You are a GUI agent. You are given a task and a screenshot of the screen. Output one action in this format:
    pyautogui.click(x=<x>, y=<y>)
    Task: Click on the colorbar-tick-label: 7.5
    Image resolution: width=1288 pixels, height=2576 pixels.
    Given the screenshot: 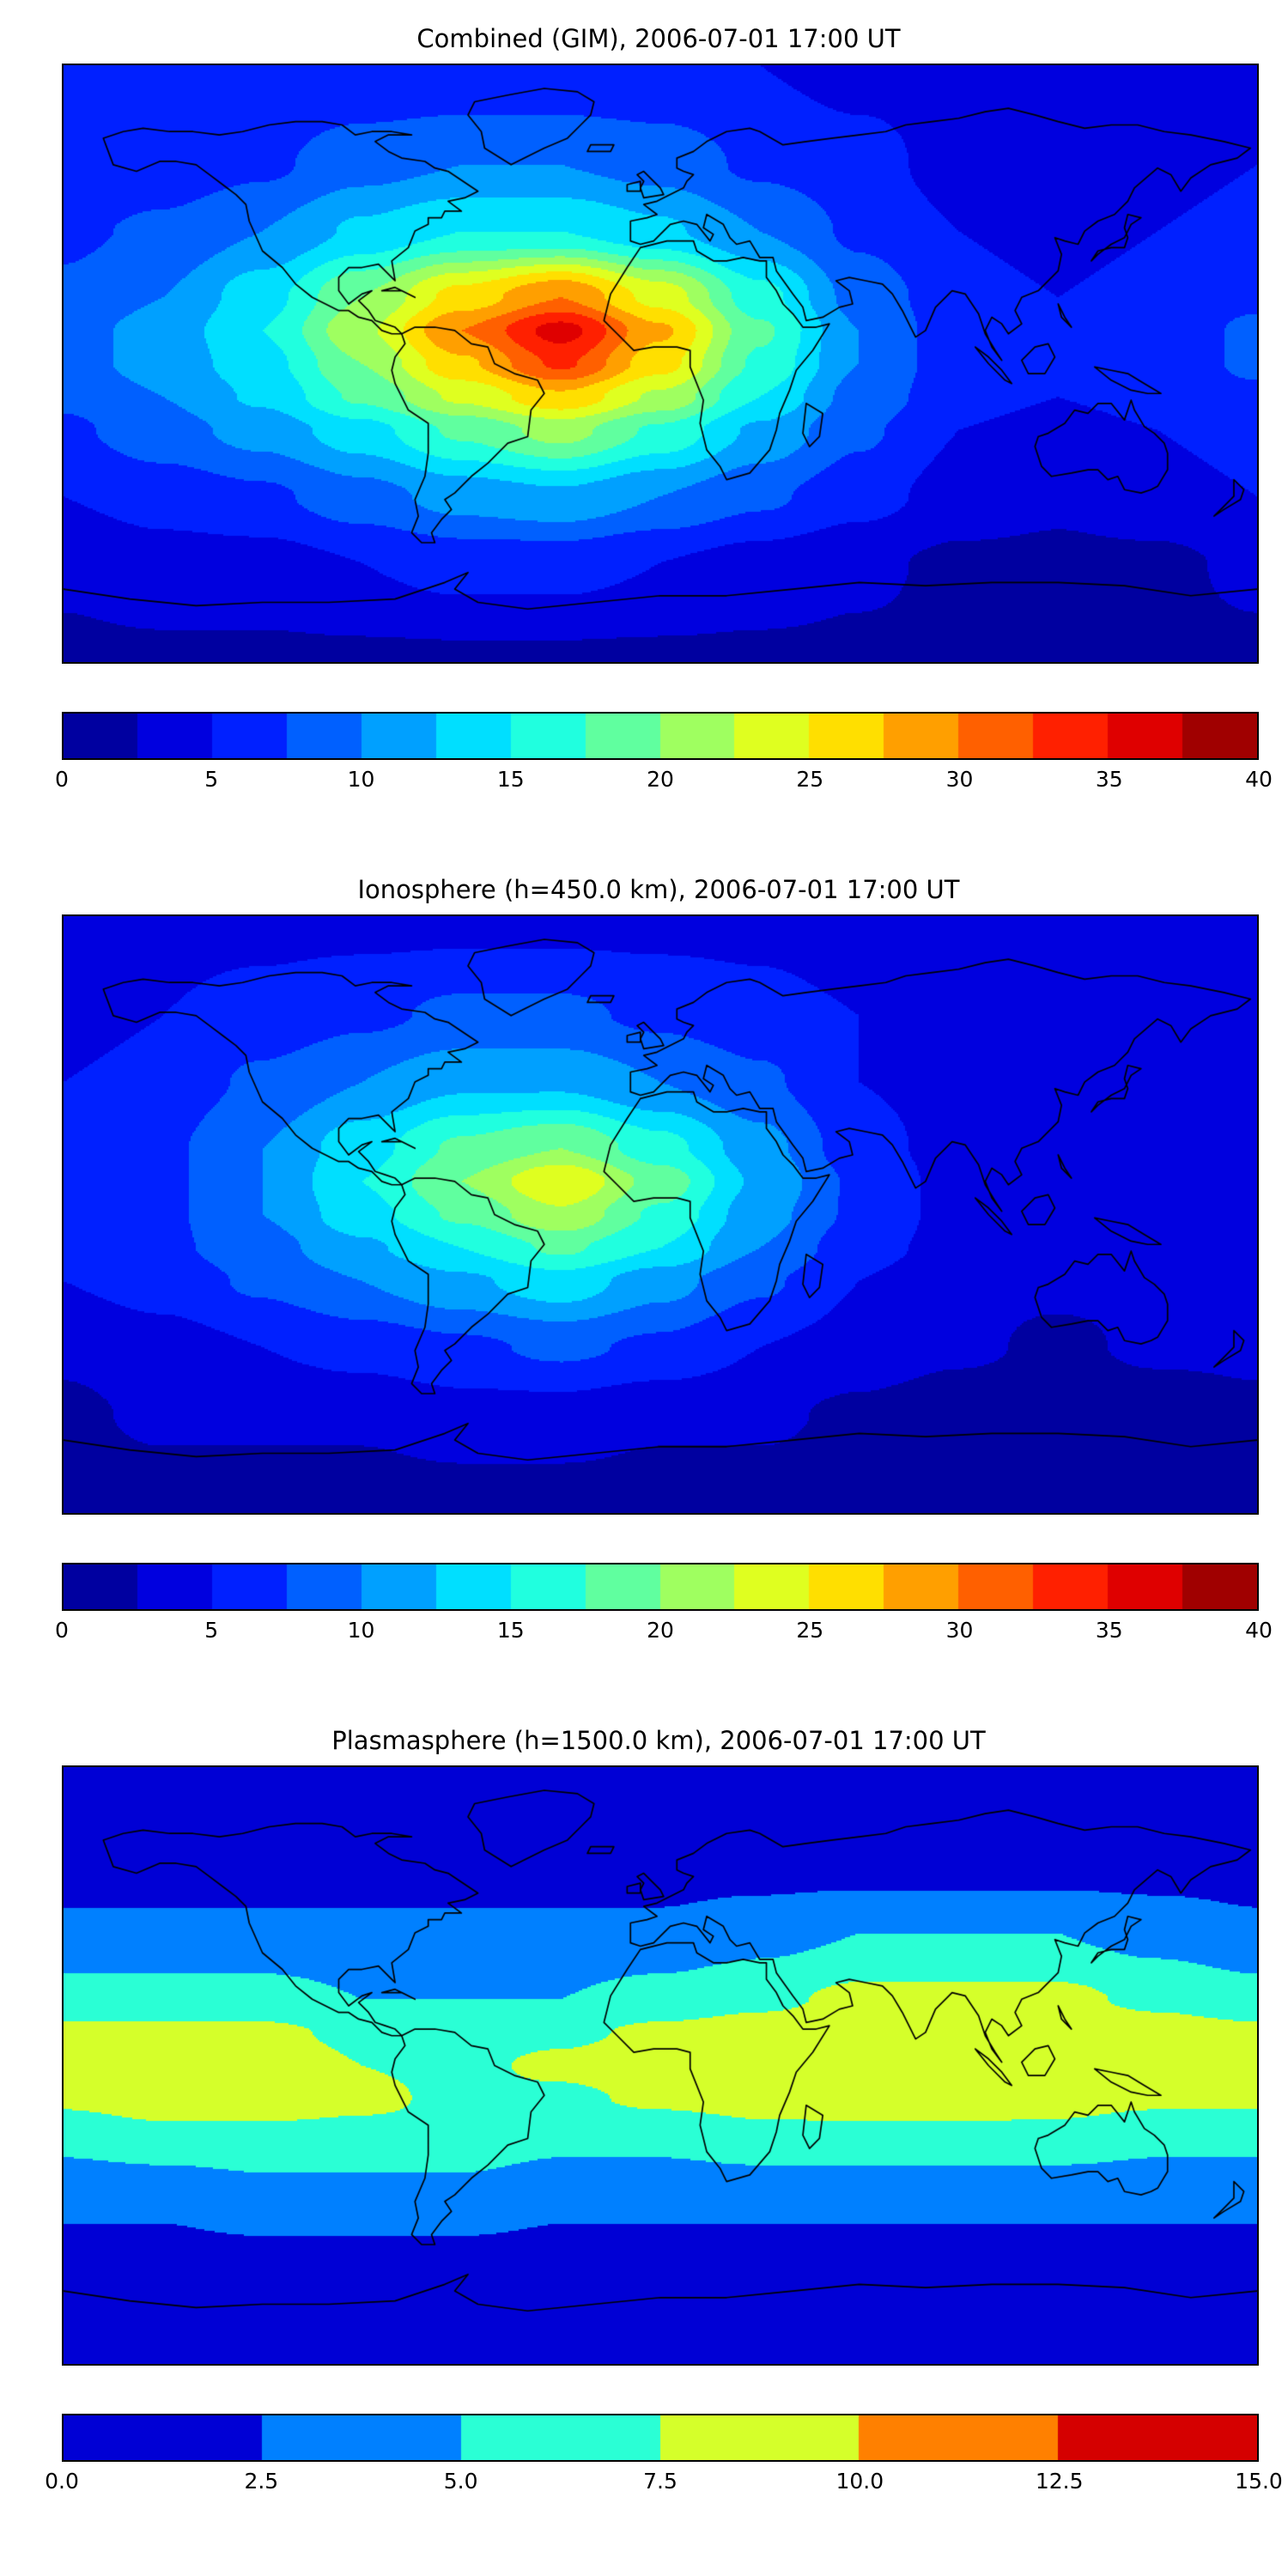 What is the action you would take?
    pyautogui.click(x=660, y=2481)
    